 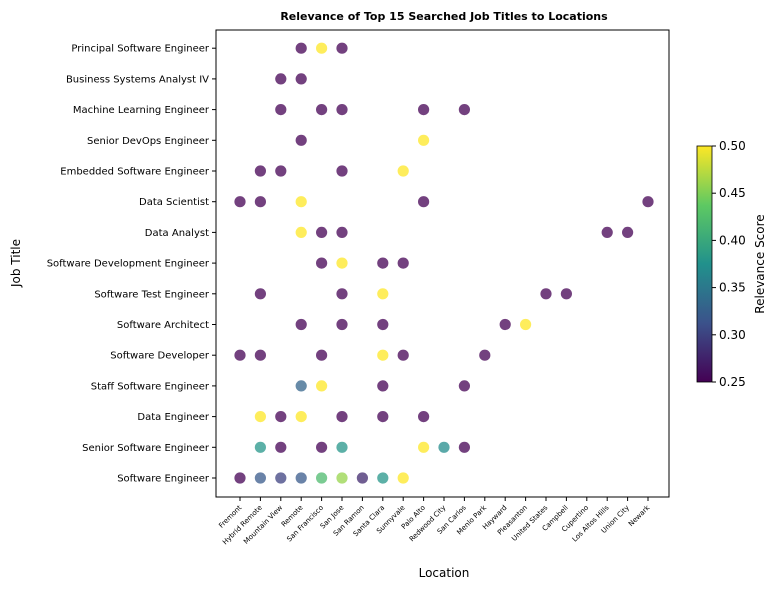 I want to click on y-tick-label: Senior DevOps Engineer, so click(x=148, y=141).